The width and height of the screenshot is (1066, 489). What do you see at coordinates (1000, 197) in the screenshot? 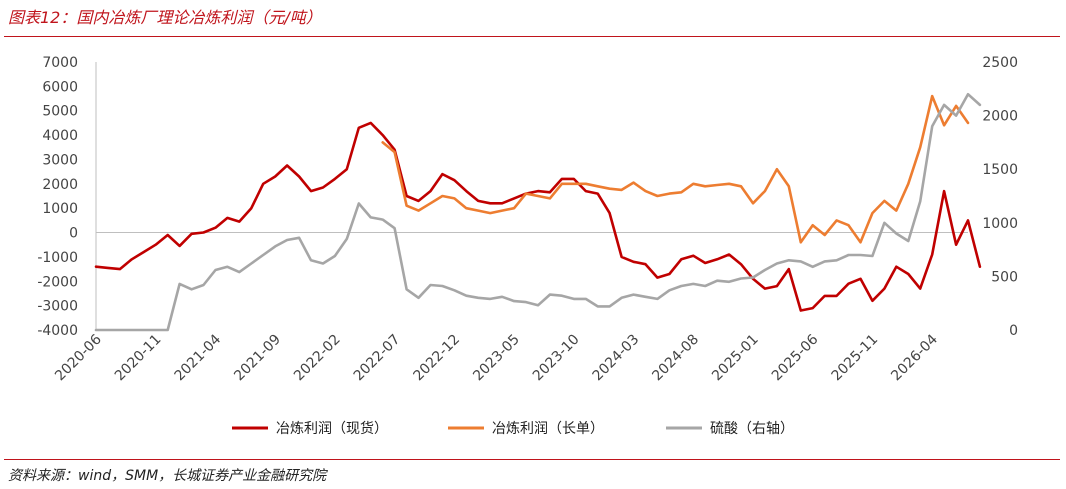
I see `y-axis-right: 2500 2000 1500 1000 500 0` at bounding box center [1000, 197].